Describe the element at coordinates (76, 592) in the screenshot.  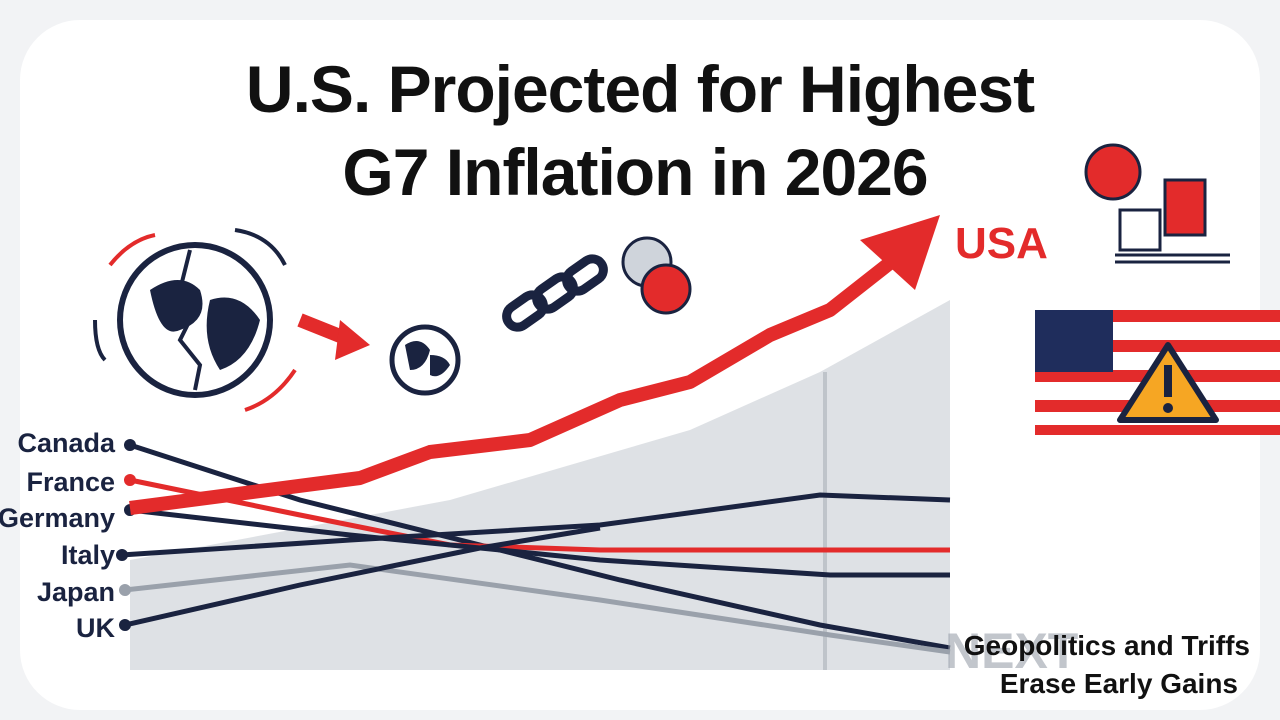
I see `country-label: Japan` at that location.